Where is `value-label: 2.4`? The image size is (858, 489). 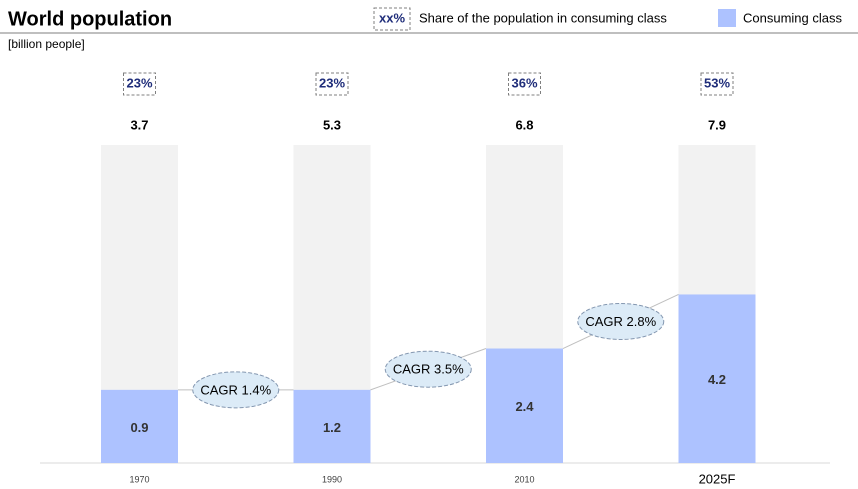
value-label: 2.4 is located at coordinates (524, 406).